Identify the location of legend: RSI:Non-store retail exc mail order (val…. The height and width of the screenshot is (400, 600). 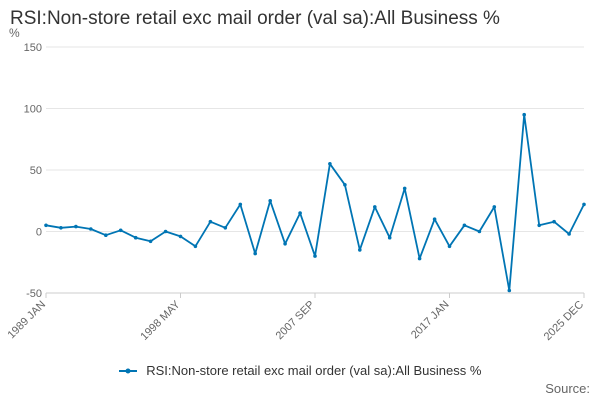
(300, 370).